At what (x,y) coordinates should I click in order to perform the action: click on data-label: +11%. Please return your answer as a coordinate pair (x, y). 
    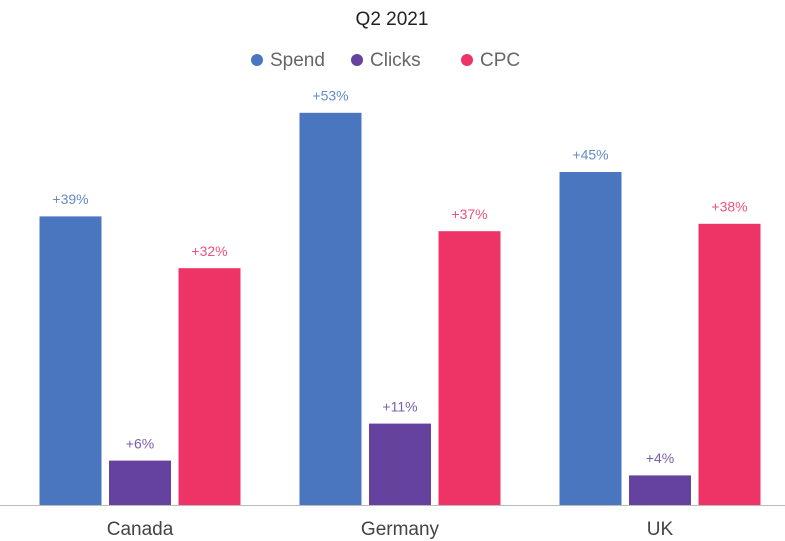
    Looking at the image, I should click on (399, 406).